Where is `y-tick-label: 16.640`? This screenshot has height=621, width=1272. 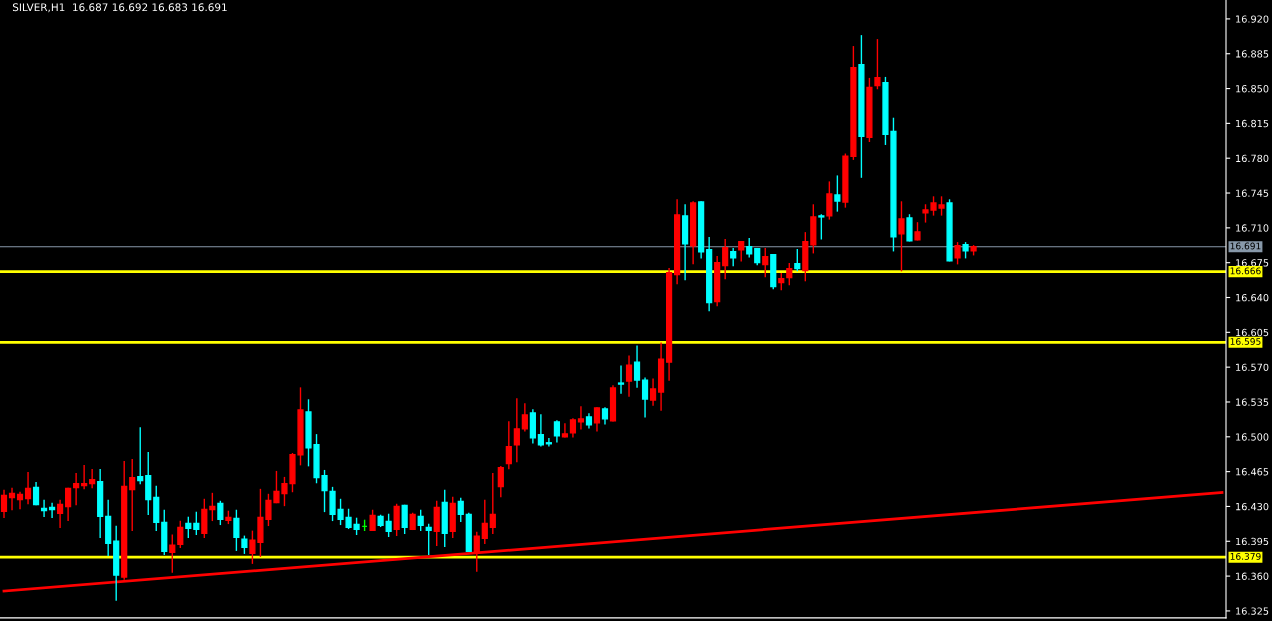
y-tick-label: 16.640 is located at coordinates (1252, 297).